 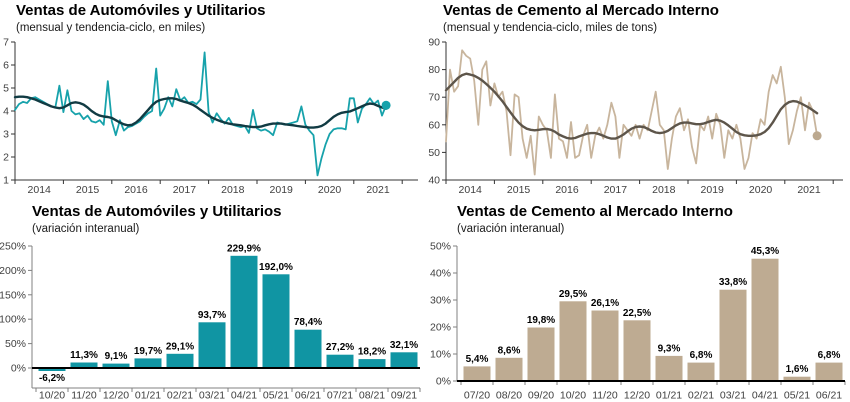 What do you see at coordinates (13, 247) in the screenshot?
I see `y-tick-label: 250%` at bounding box center [13, 247].